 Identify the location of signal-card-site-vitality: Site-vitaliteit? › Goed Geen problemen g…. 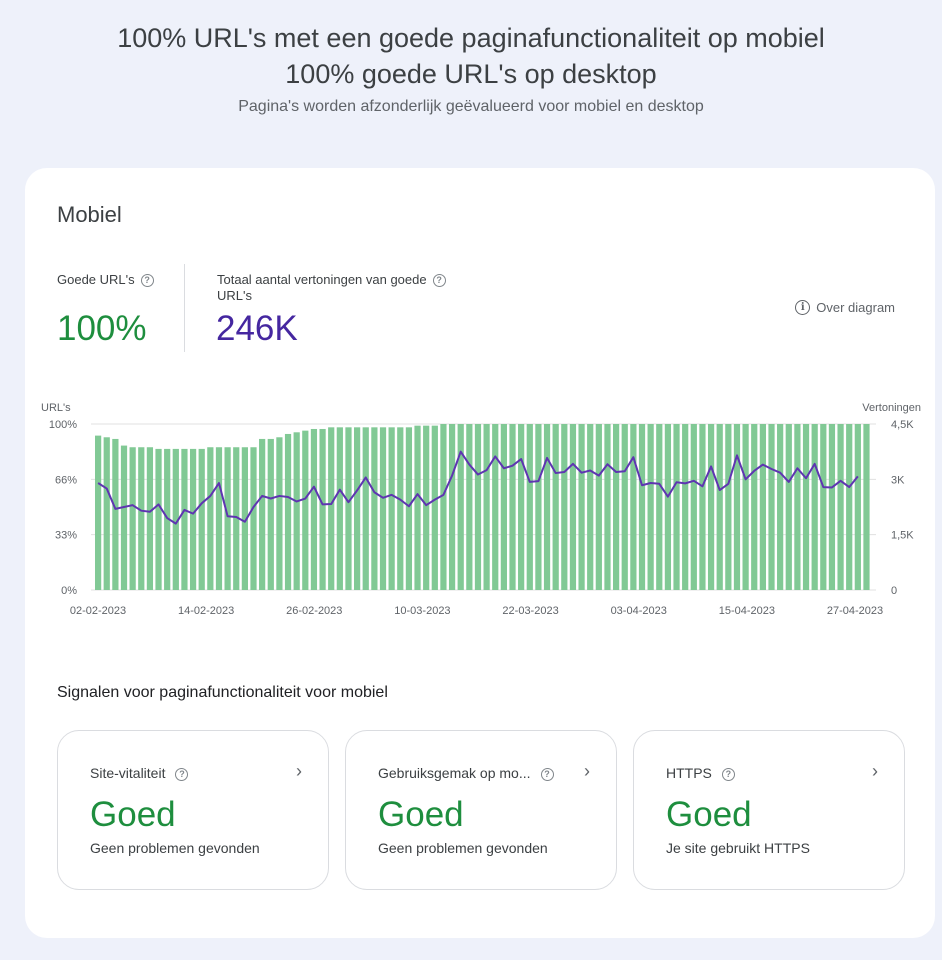
(193, 810).